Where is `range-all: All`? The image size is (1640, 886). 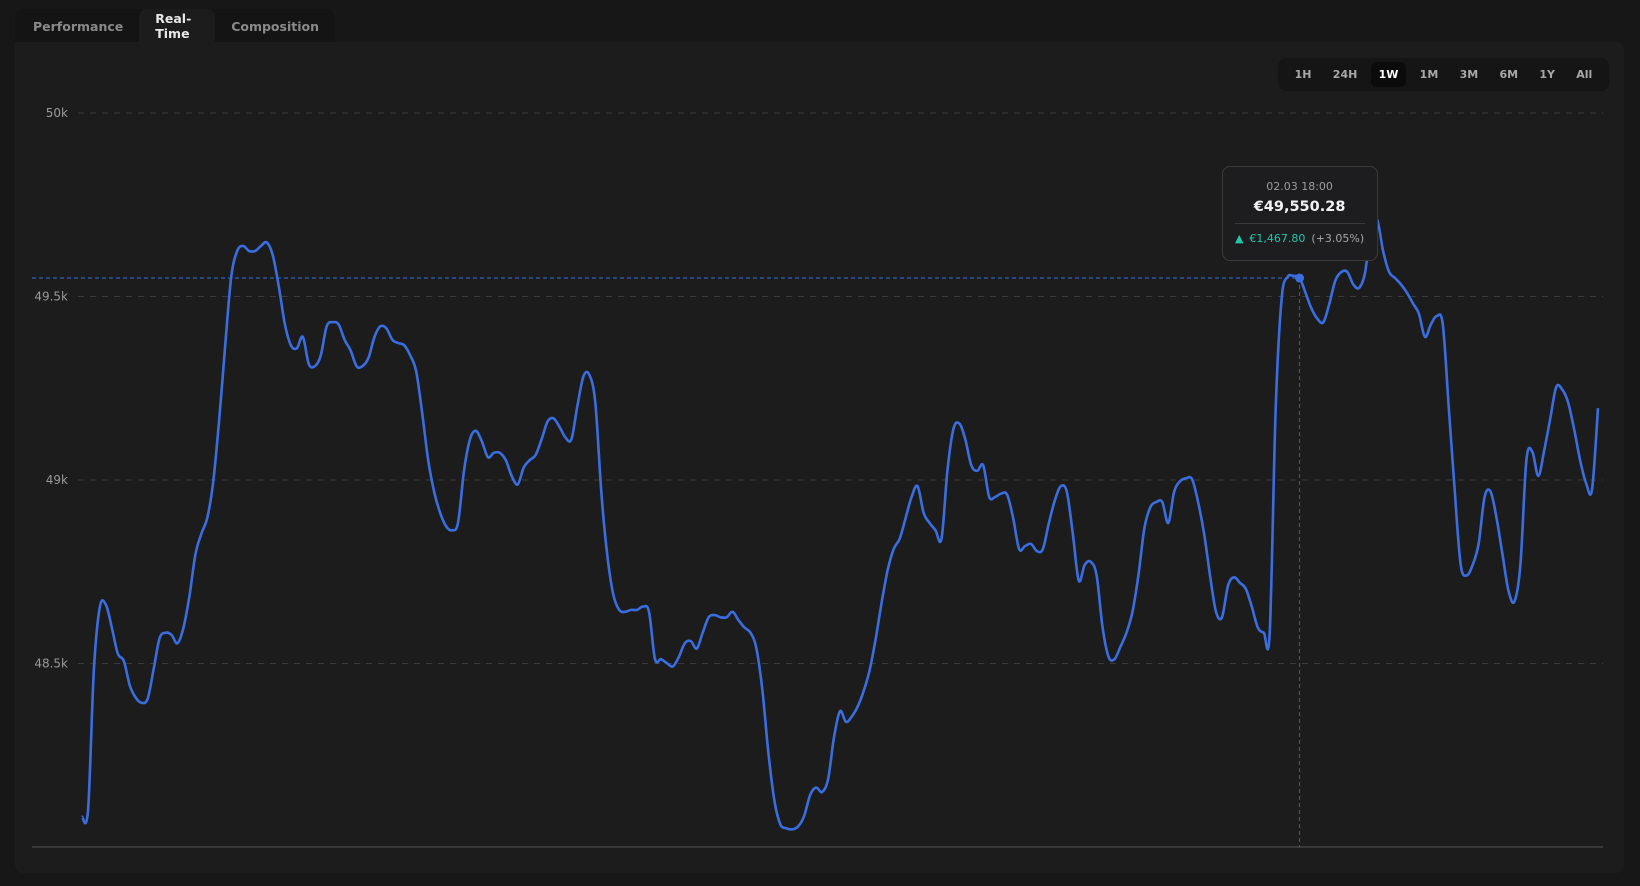 range-all: All is located at coordinates (1584, 74).